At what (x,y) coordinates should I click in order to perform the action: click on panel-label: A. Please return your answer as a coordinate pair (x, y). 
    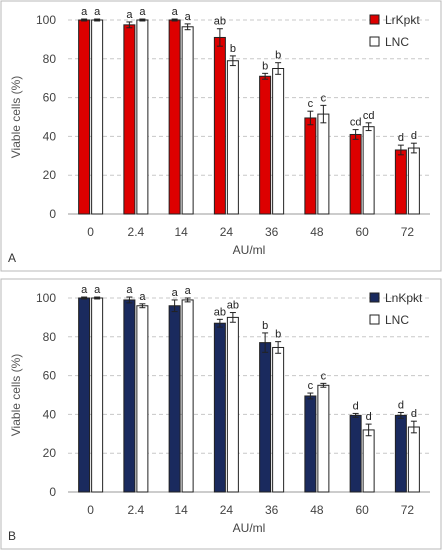
    Looking at the image, I should click on (12, 258).